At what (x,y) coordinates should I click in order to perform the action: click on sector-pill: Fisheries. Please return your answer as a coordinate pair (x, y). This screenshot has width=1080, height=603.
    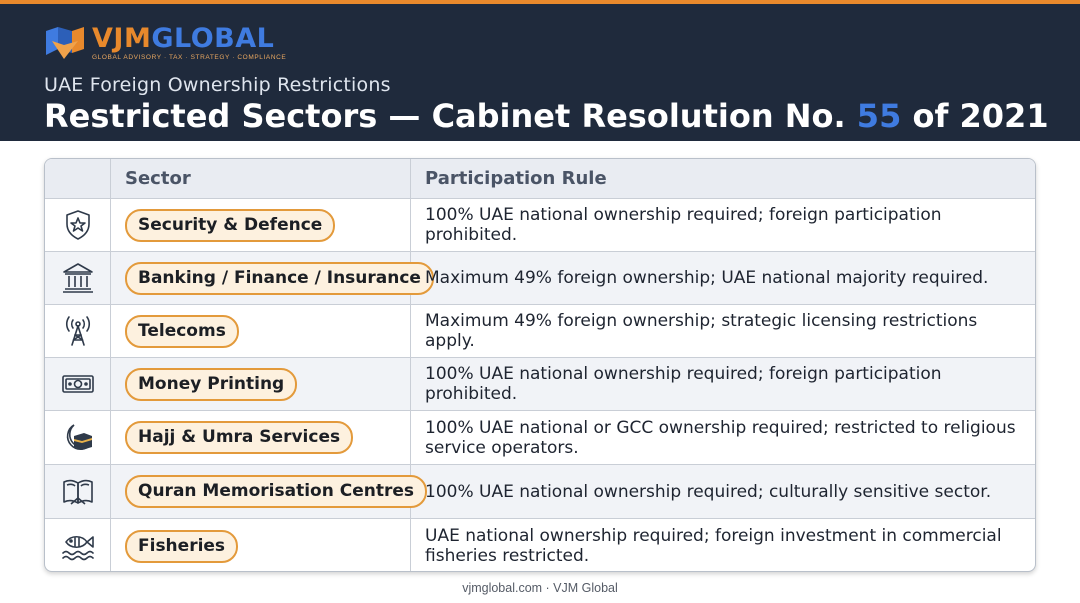
    Looking at the image, I should click on (182, 546).